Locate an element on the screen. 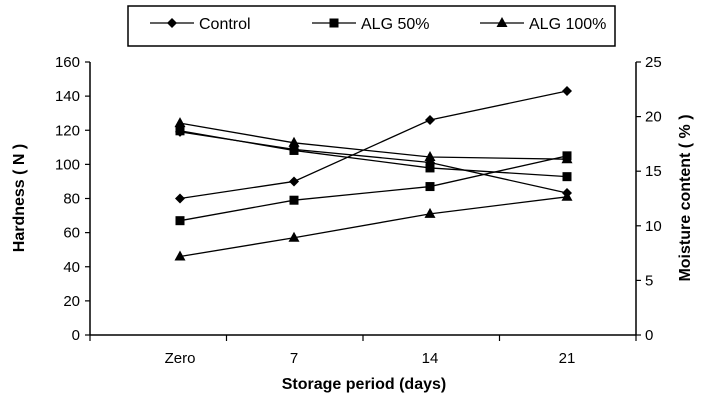 Image resolution: width=701 pixels, height=399 pixels. legend-item: ALG 100% is located at coordinates (543, 24).